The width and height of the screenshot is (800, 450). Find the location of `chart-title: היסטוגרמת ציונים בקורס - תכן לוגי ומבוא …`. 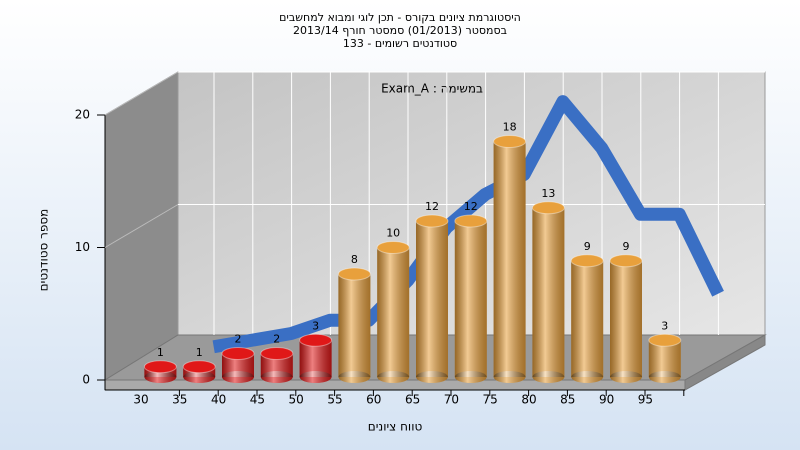

chart-title: היסטוגרמת ציונים בקורס - תכן לוגי ומבוא … is located at coordinates (400, 17).